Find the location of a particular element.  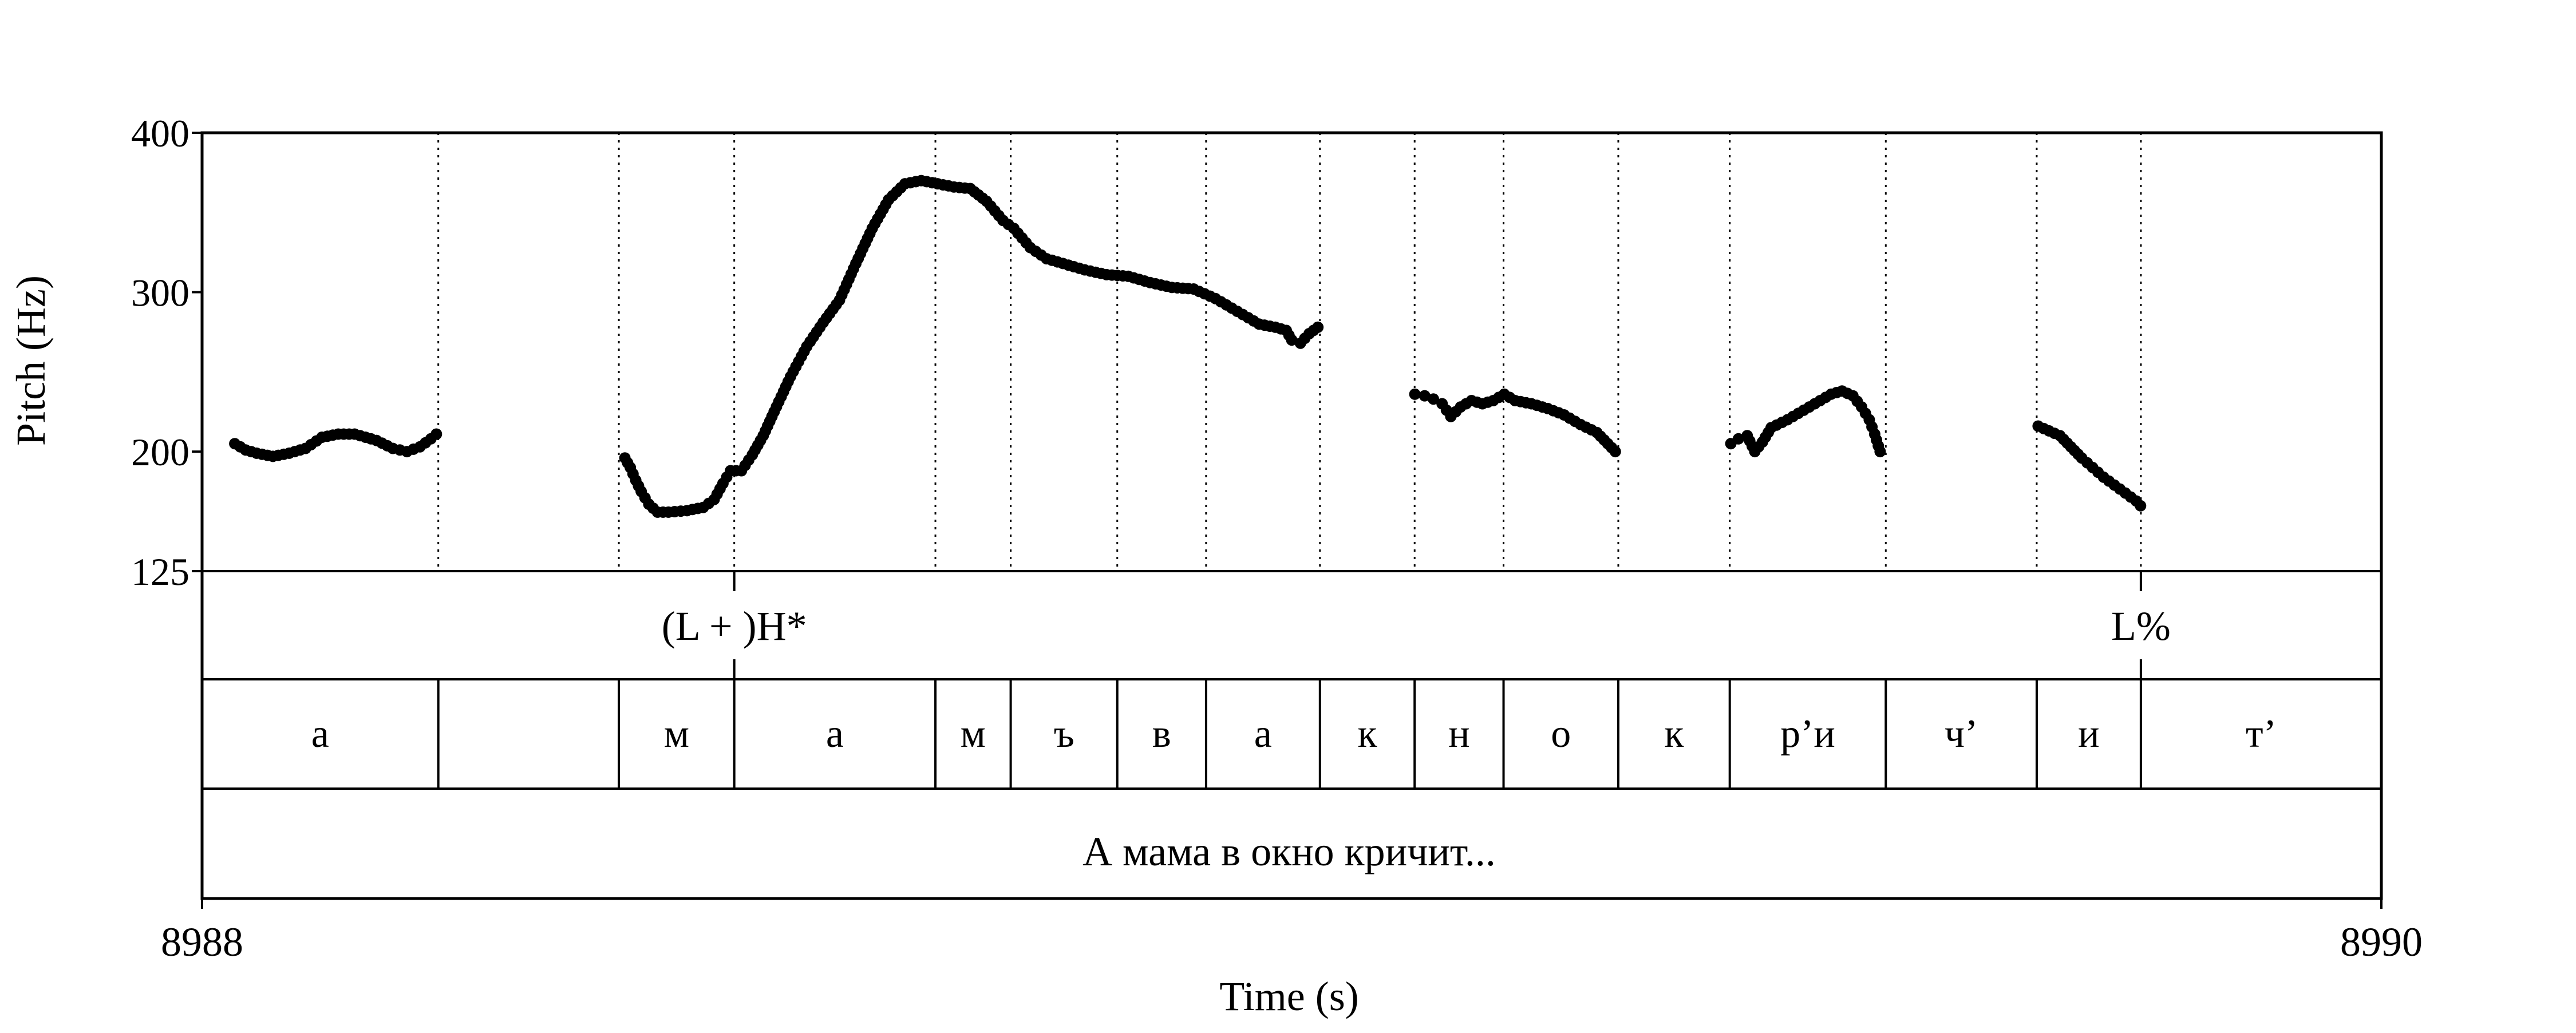

y-tick-label: 400 is located at coordinates (160, 133).